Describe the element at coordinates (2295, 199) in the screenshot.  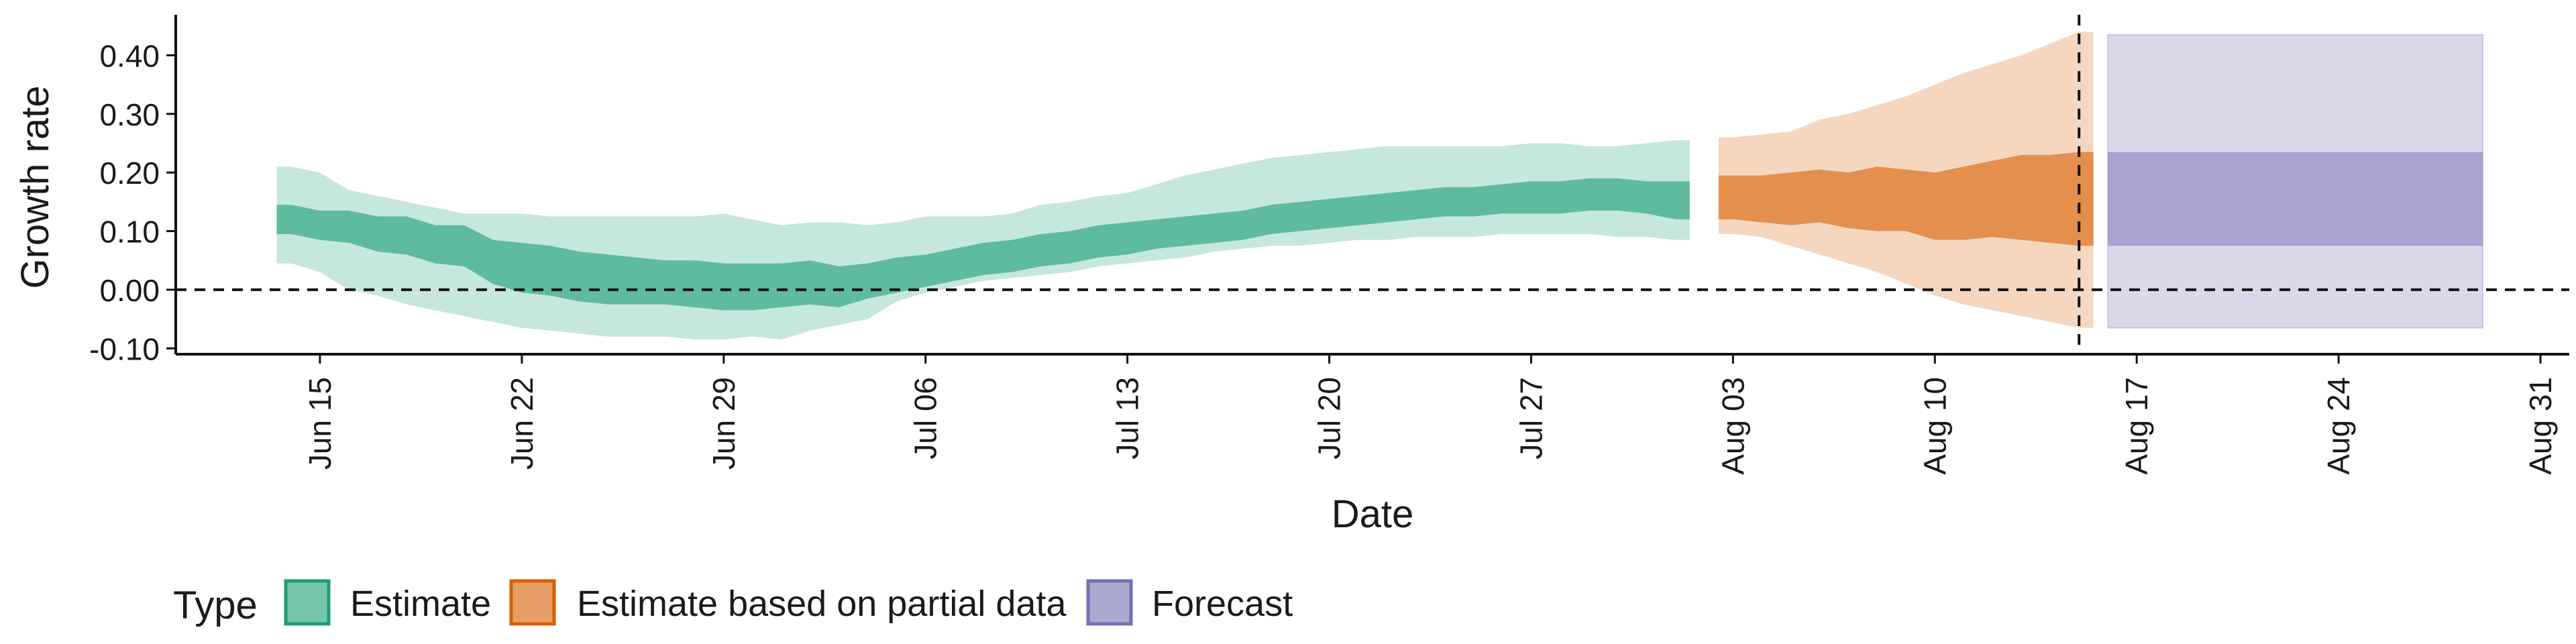
I see `band-inner-forecast` at that location.